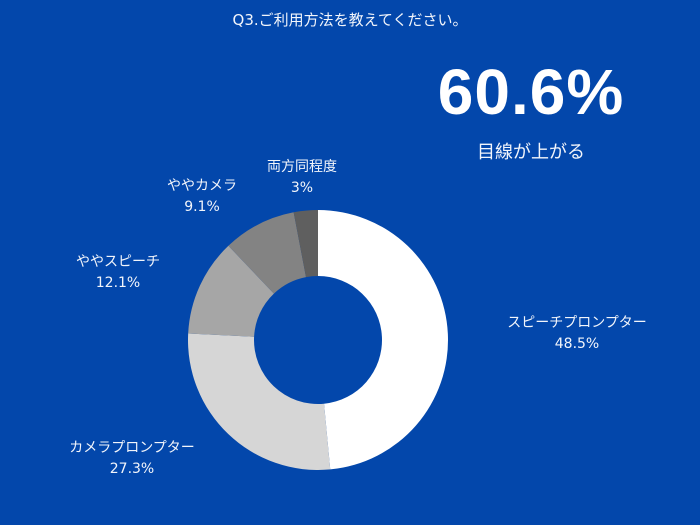 The image size is (700, 525). I want to click on label-name: スピーチプロンプター, so click(577, 323).